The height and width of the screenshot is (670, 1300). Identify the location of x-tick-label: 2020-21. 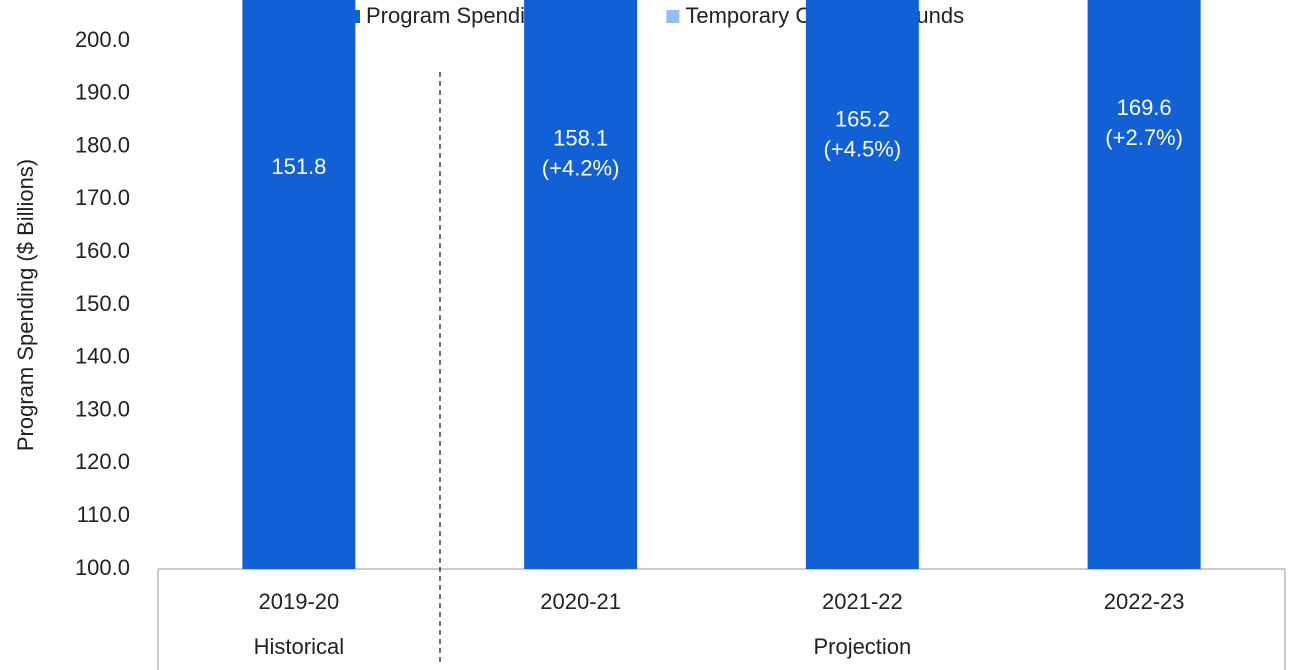
(580, 601).